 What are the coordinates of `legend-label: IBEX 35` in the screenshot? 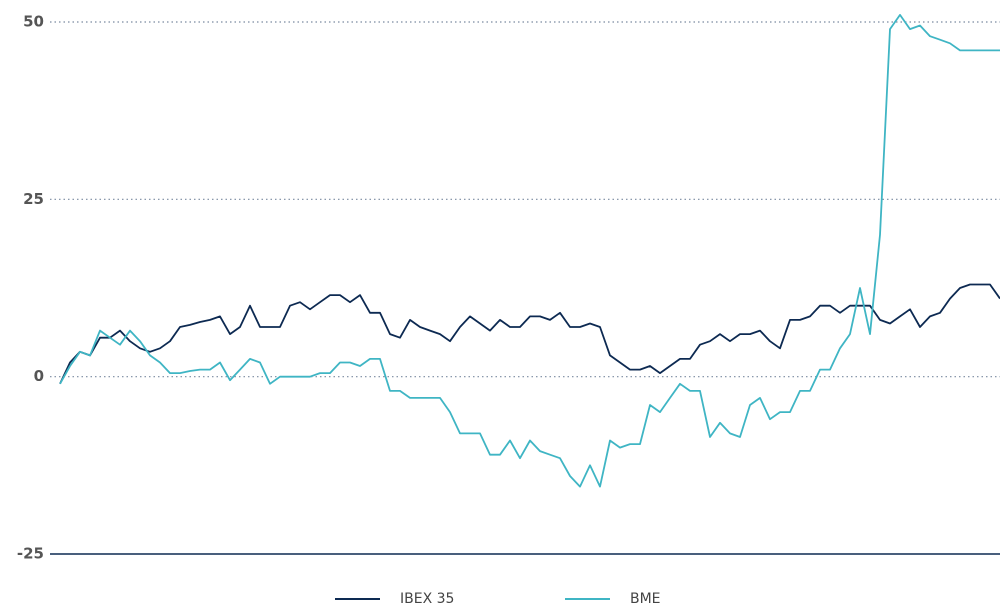 It's located at (427, 598).